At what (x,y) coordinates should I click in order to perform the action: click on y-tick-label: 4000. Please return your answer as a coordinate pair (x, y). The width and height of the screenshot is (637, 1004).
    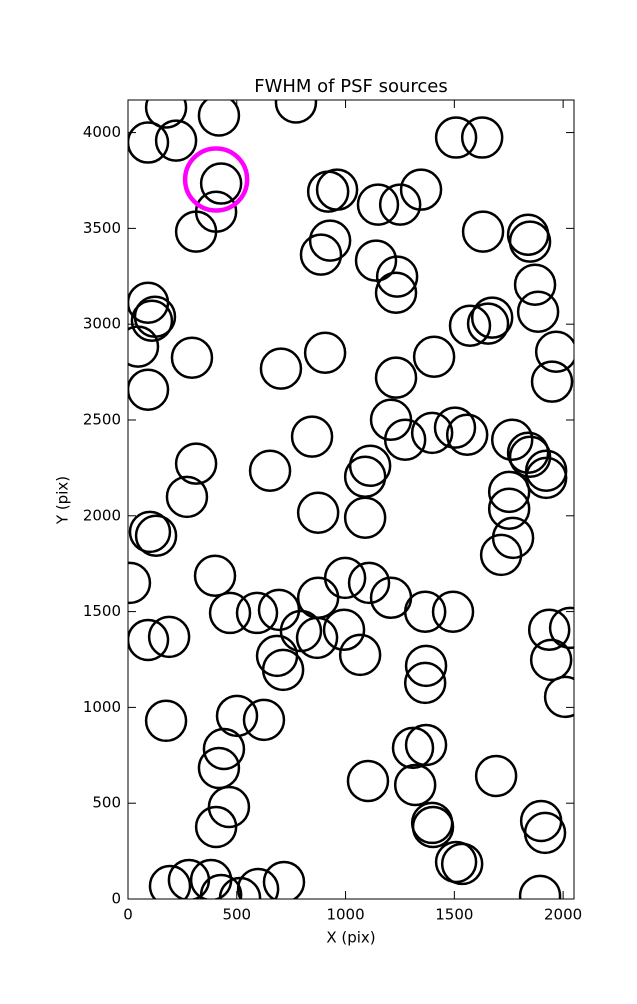
    Looking at the image, I should click on (102, 132).